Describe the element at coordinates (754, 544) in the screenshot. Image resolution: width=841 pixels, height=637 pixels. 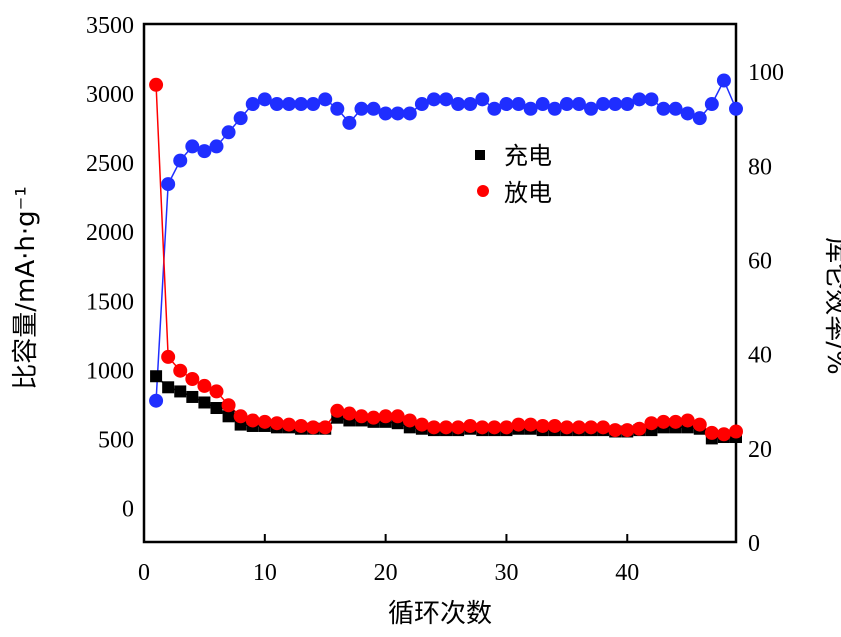
I see `y-right-tick-label: 0` at that location.